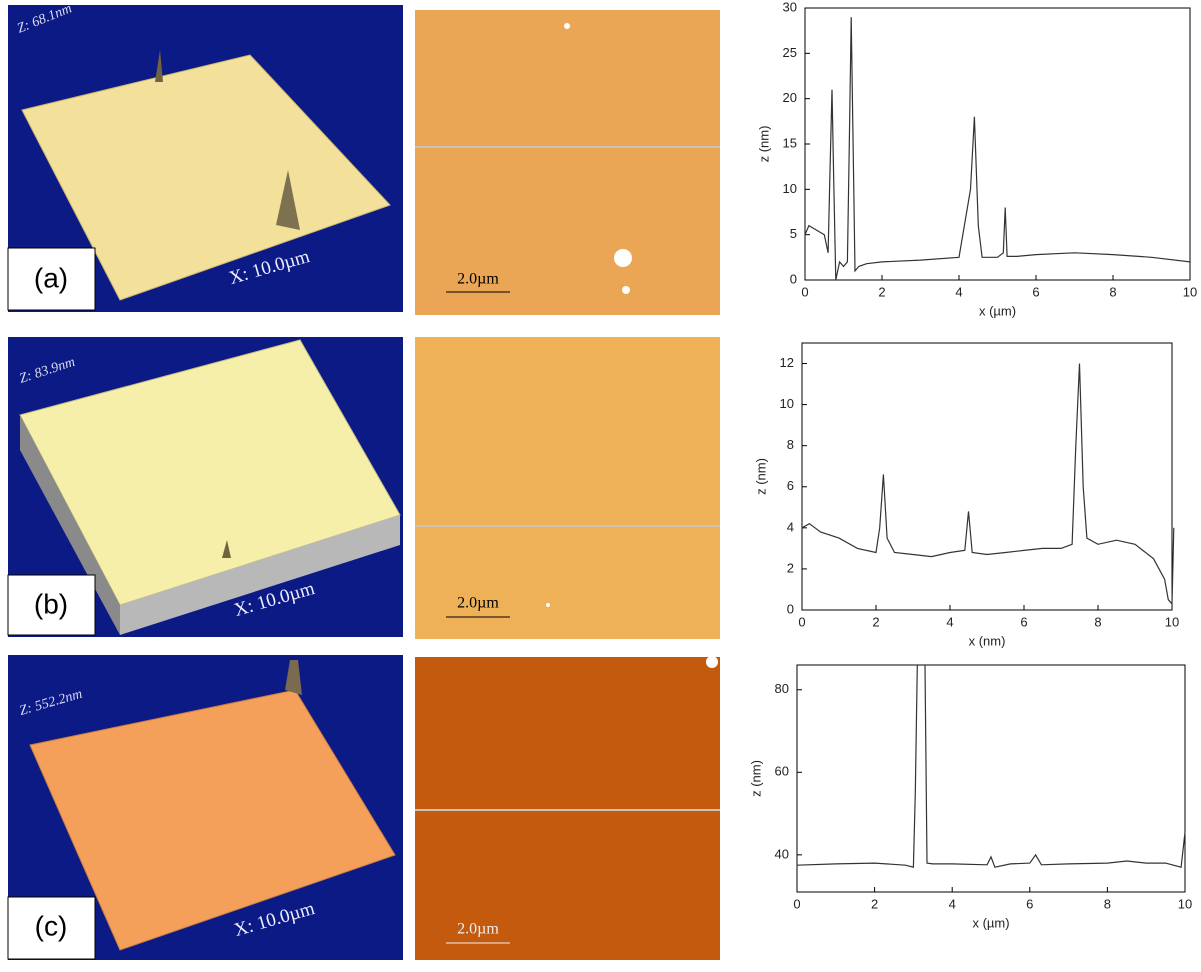 The height and width of the screenshot is (972, 1201). What do you see at coordinates (790, 444) in the screenshot?
I see `y-tick-label: 8` at bounding box center [790, 444].